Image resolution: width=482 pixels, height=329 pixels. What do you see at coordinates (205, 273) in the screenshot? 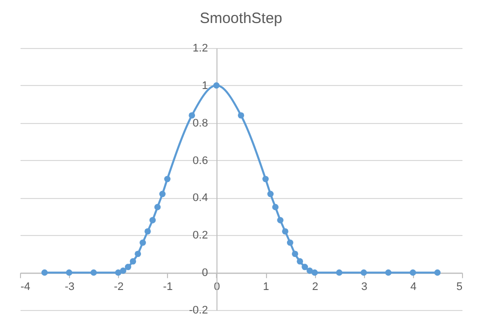
I see `y-tick-label: 0` at bounding box center [205, 273].